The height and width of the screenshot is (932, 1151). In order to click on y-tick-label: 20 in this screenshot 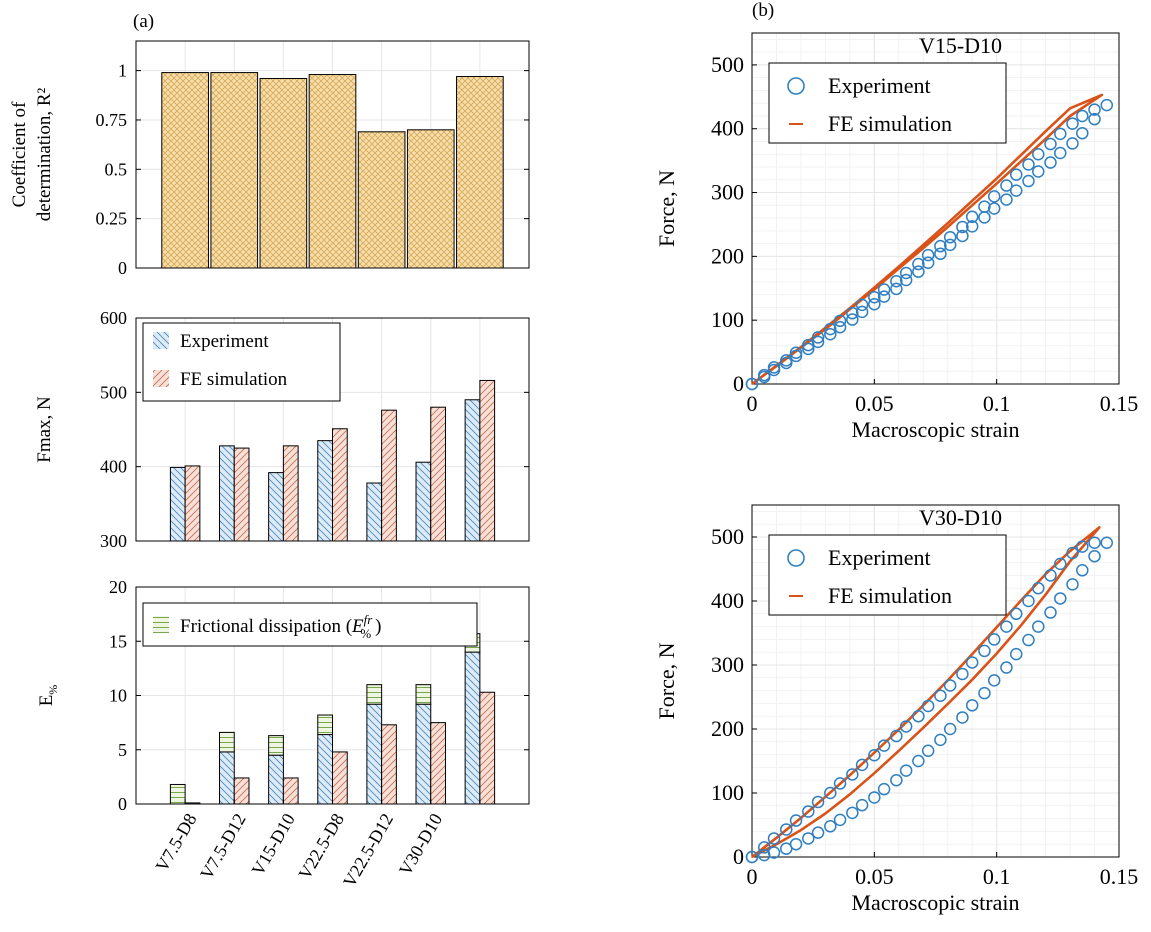, I will do `click(118, 587)`.